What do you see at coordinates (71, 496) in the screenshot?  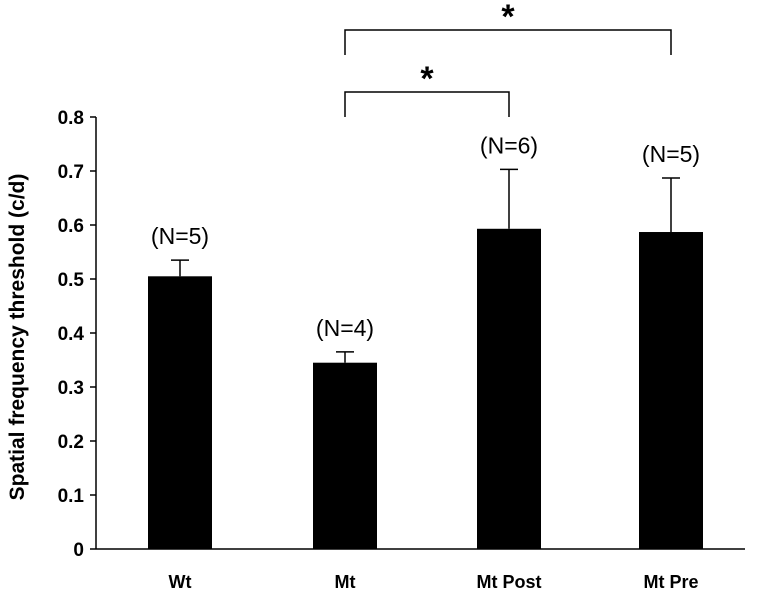 I see `y-tick-label: 0.1` at bounding box center [71, 496].